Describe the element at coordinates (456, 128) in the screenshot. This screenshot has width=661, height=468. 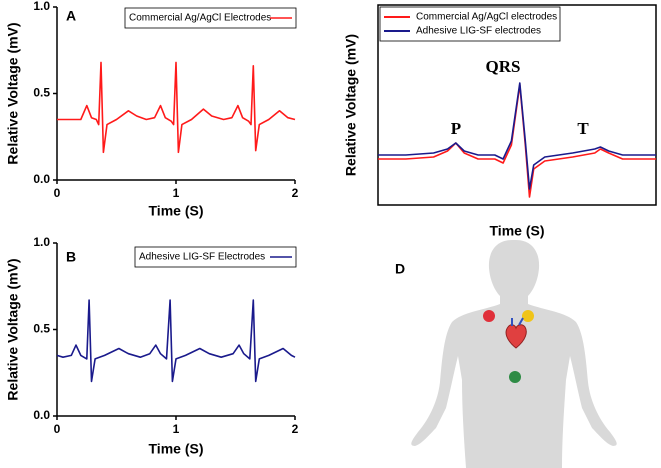
I see `annotation: P` at that location.